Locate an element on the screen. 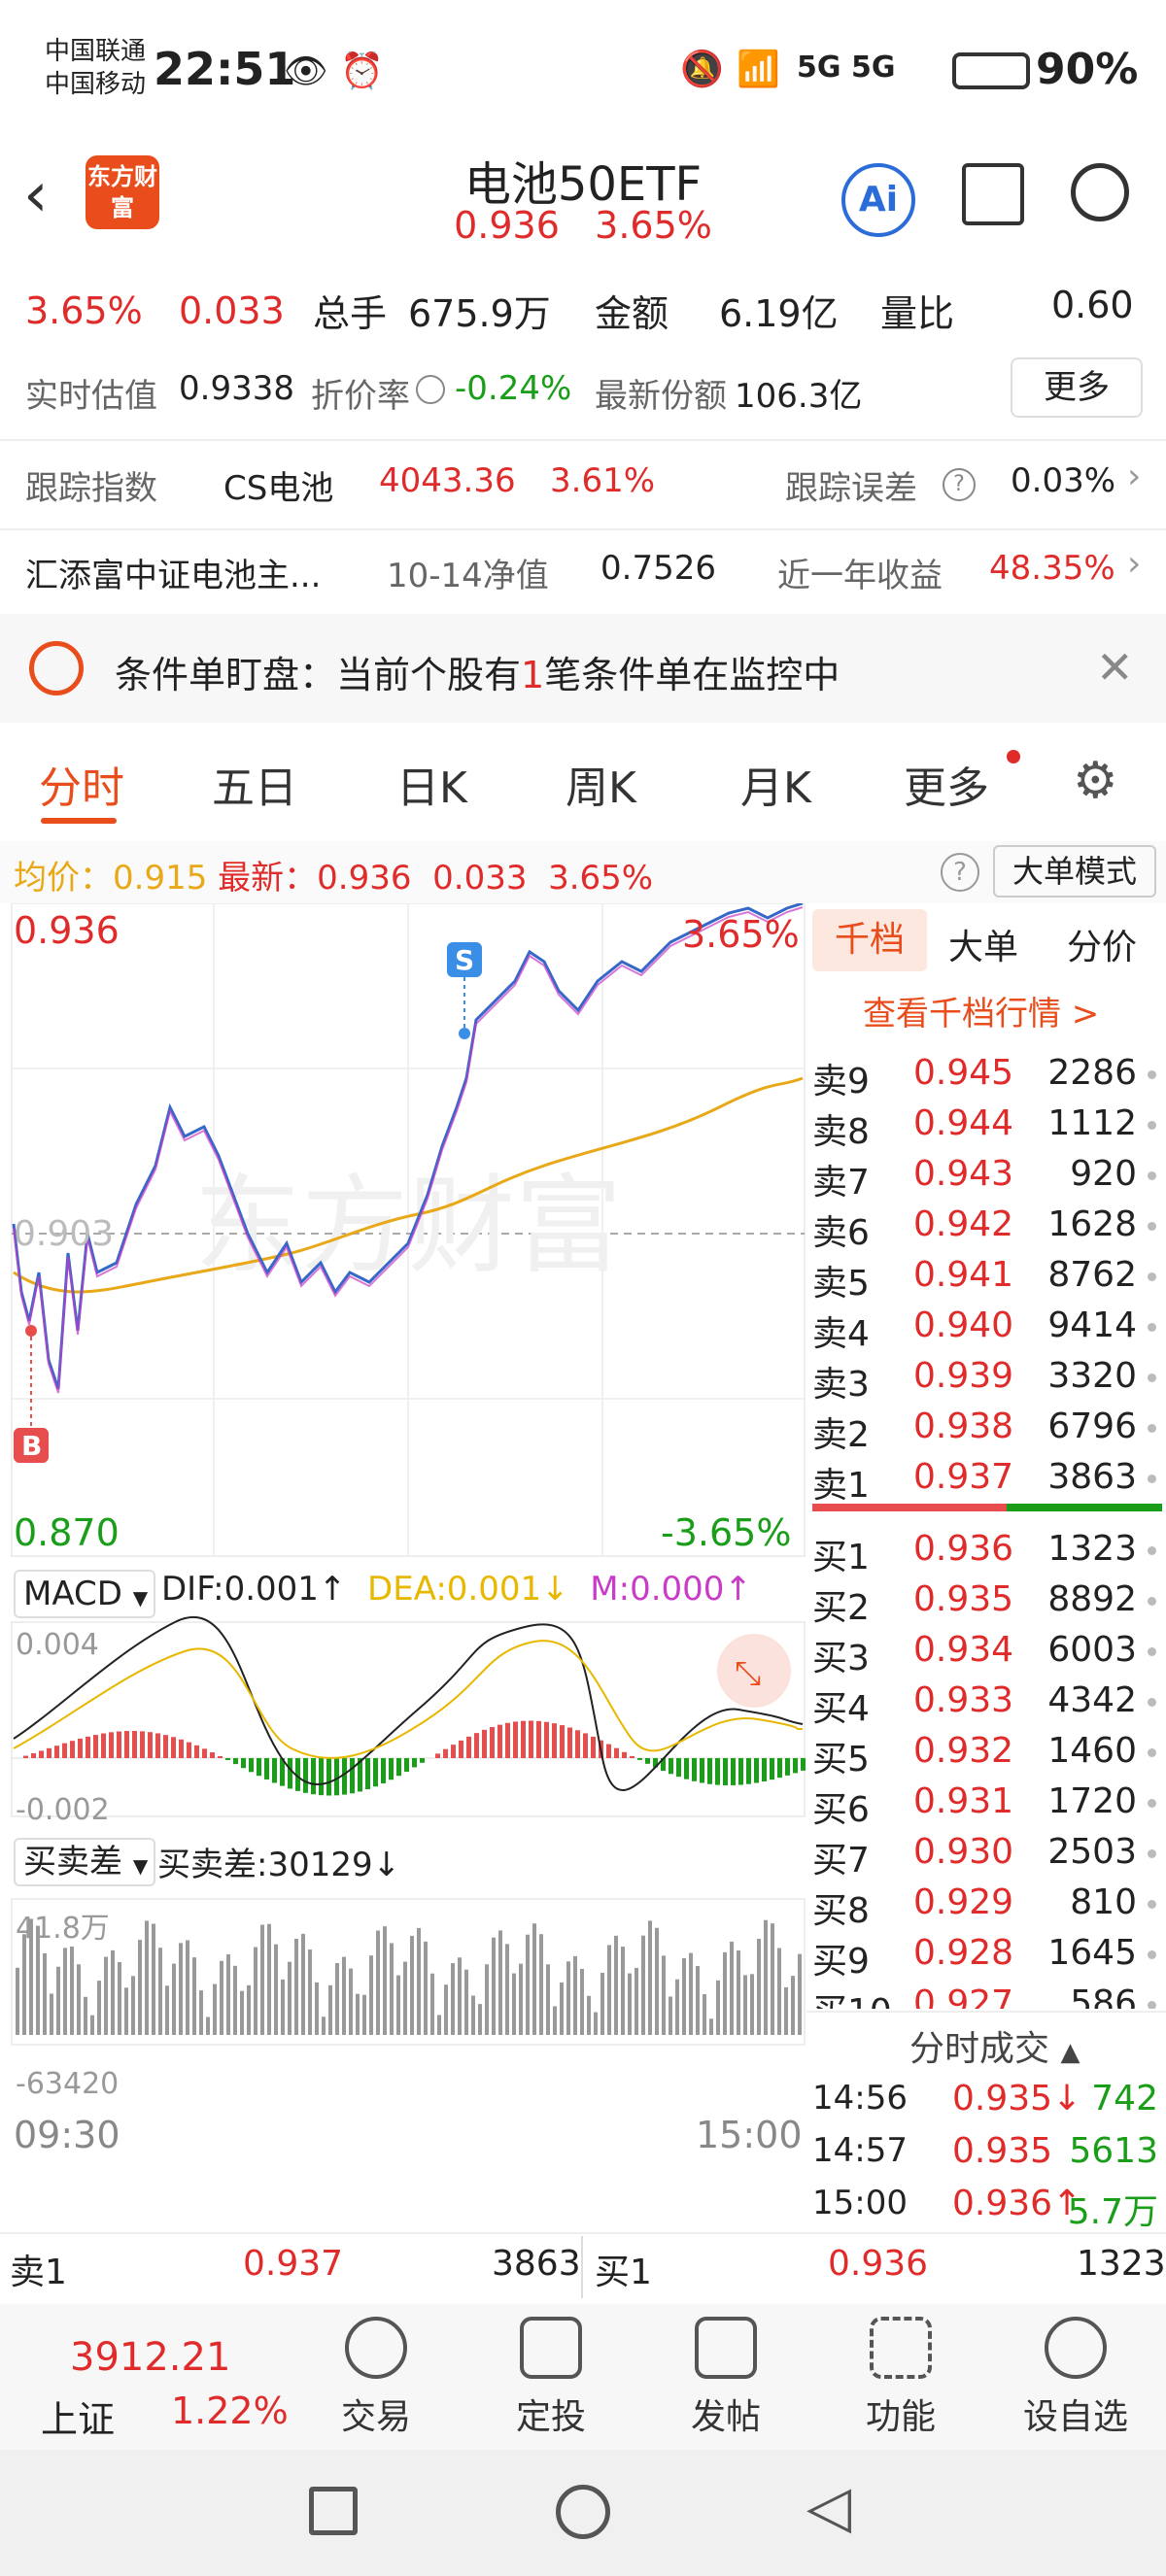 This screenshot has width=1166, height=2576. tab-intraday: 分时 is located at coordinates (81, 788).